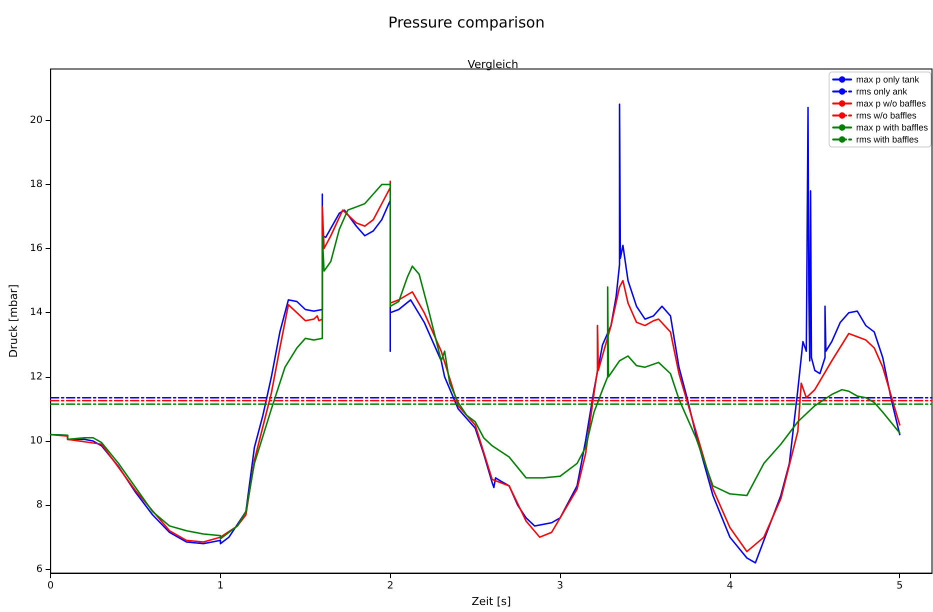  Describe the element at coordinates (891, 103) in the screenshot. I see `legend-label: max p w/o baffles` at that location.